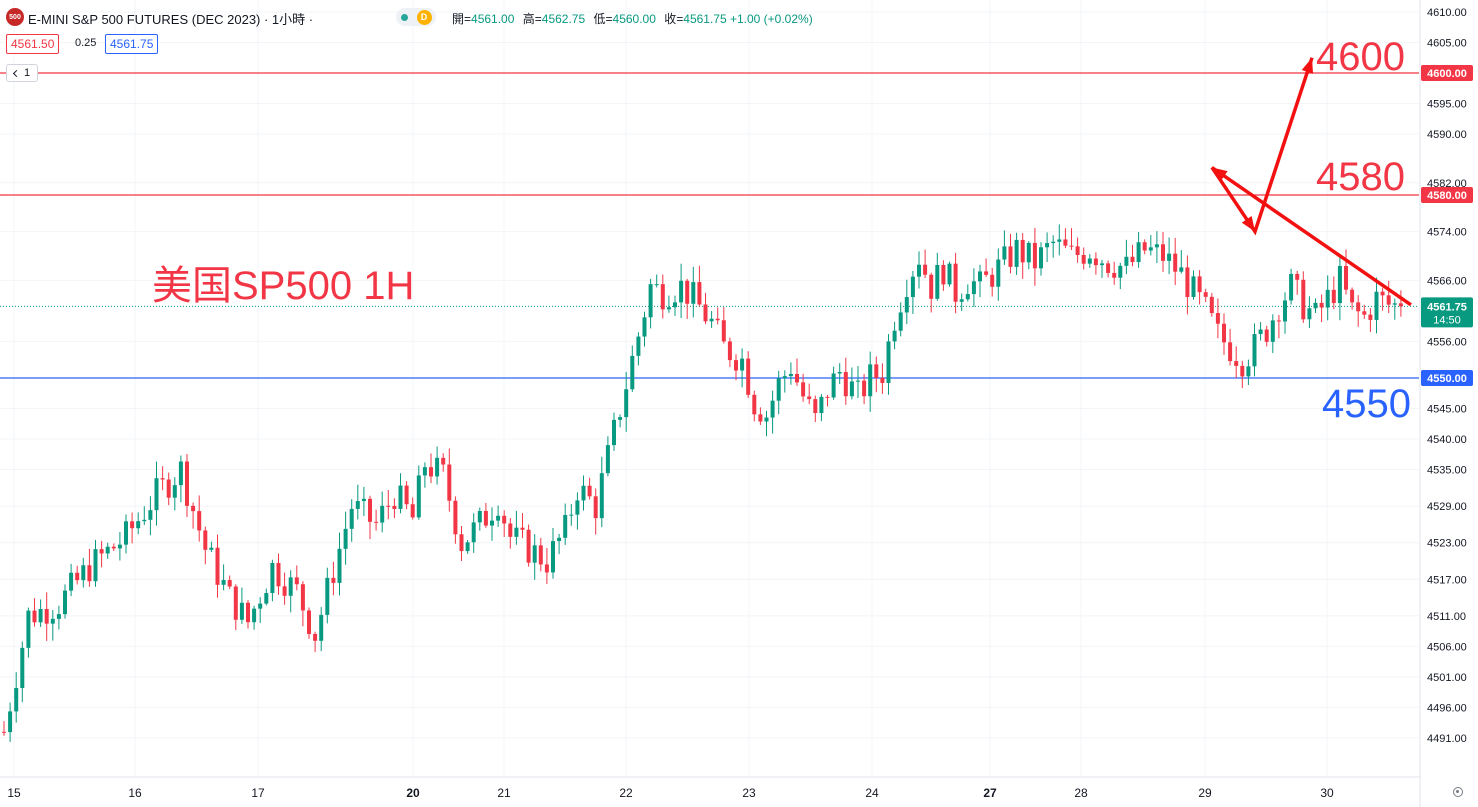  What do you see at coordinates (493, 19) in the screenshot?
I see `open-value: 4561.00` at bounding box center [493, 19].